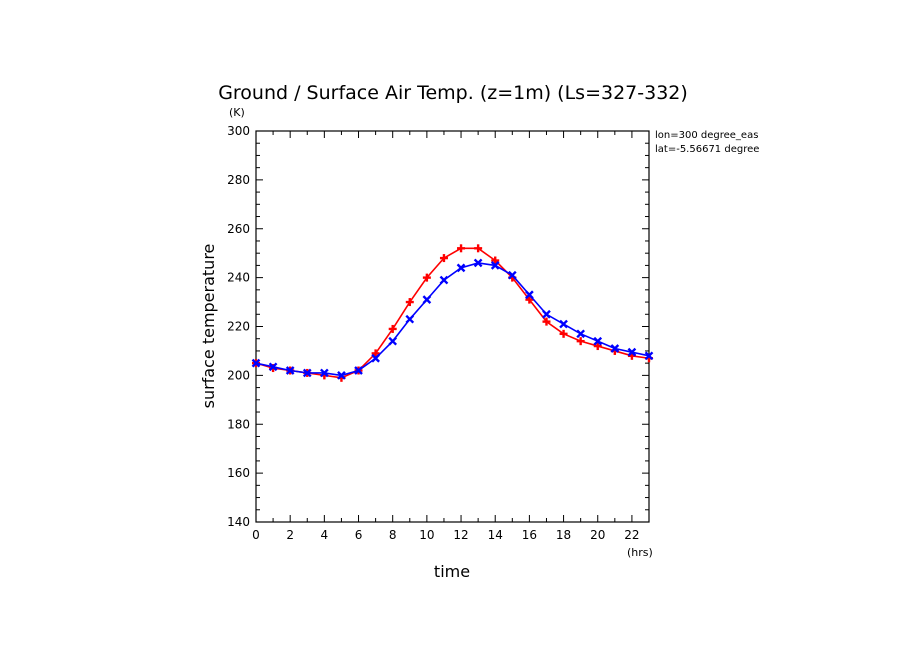 Image resolution: width=904 pixels, height=654 pixels. What do you see at coordinates (238, 278) in the screenshot?
I see `y-tick-label: 240` at bounding box center [238, 278].